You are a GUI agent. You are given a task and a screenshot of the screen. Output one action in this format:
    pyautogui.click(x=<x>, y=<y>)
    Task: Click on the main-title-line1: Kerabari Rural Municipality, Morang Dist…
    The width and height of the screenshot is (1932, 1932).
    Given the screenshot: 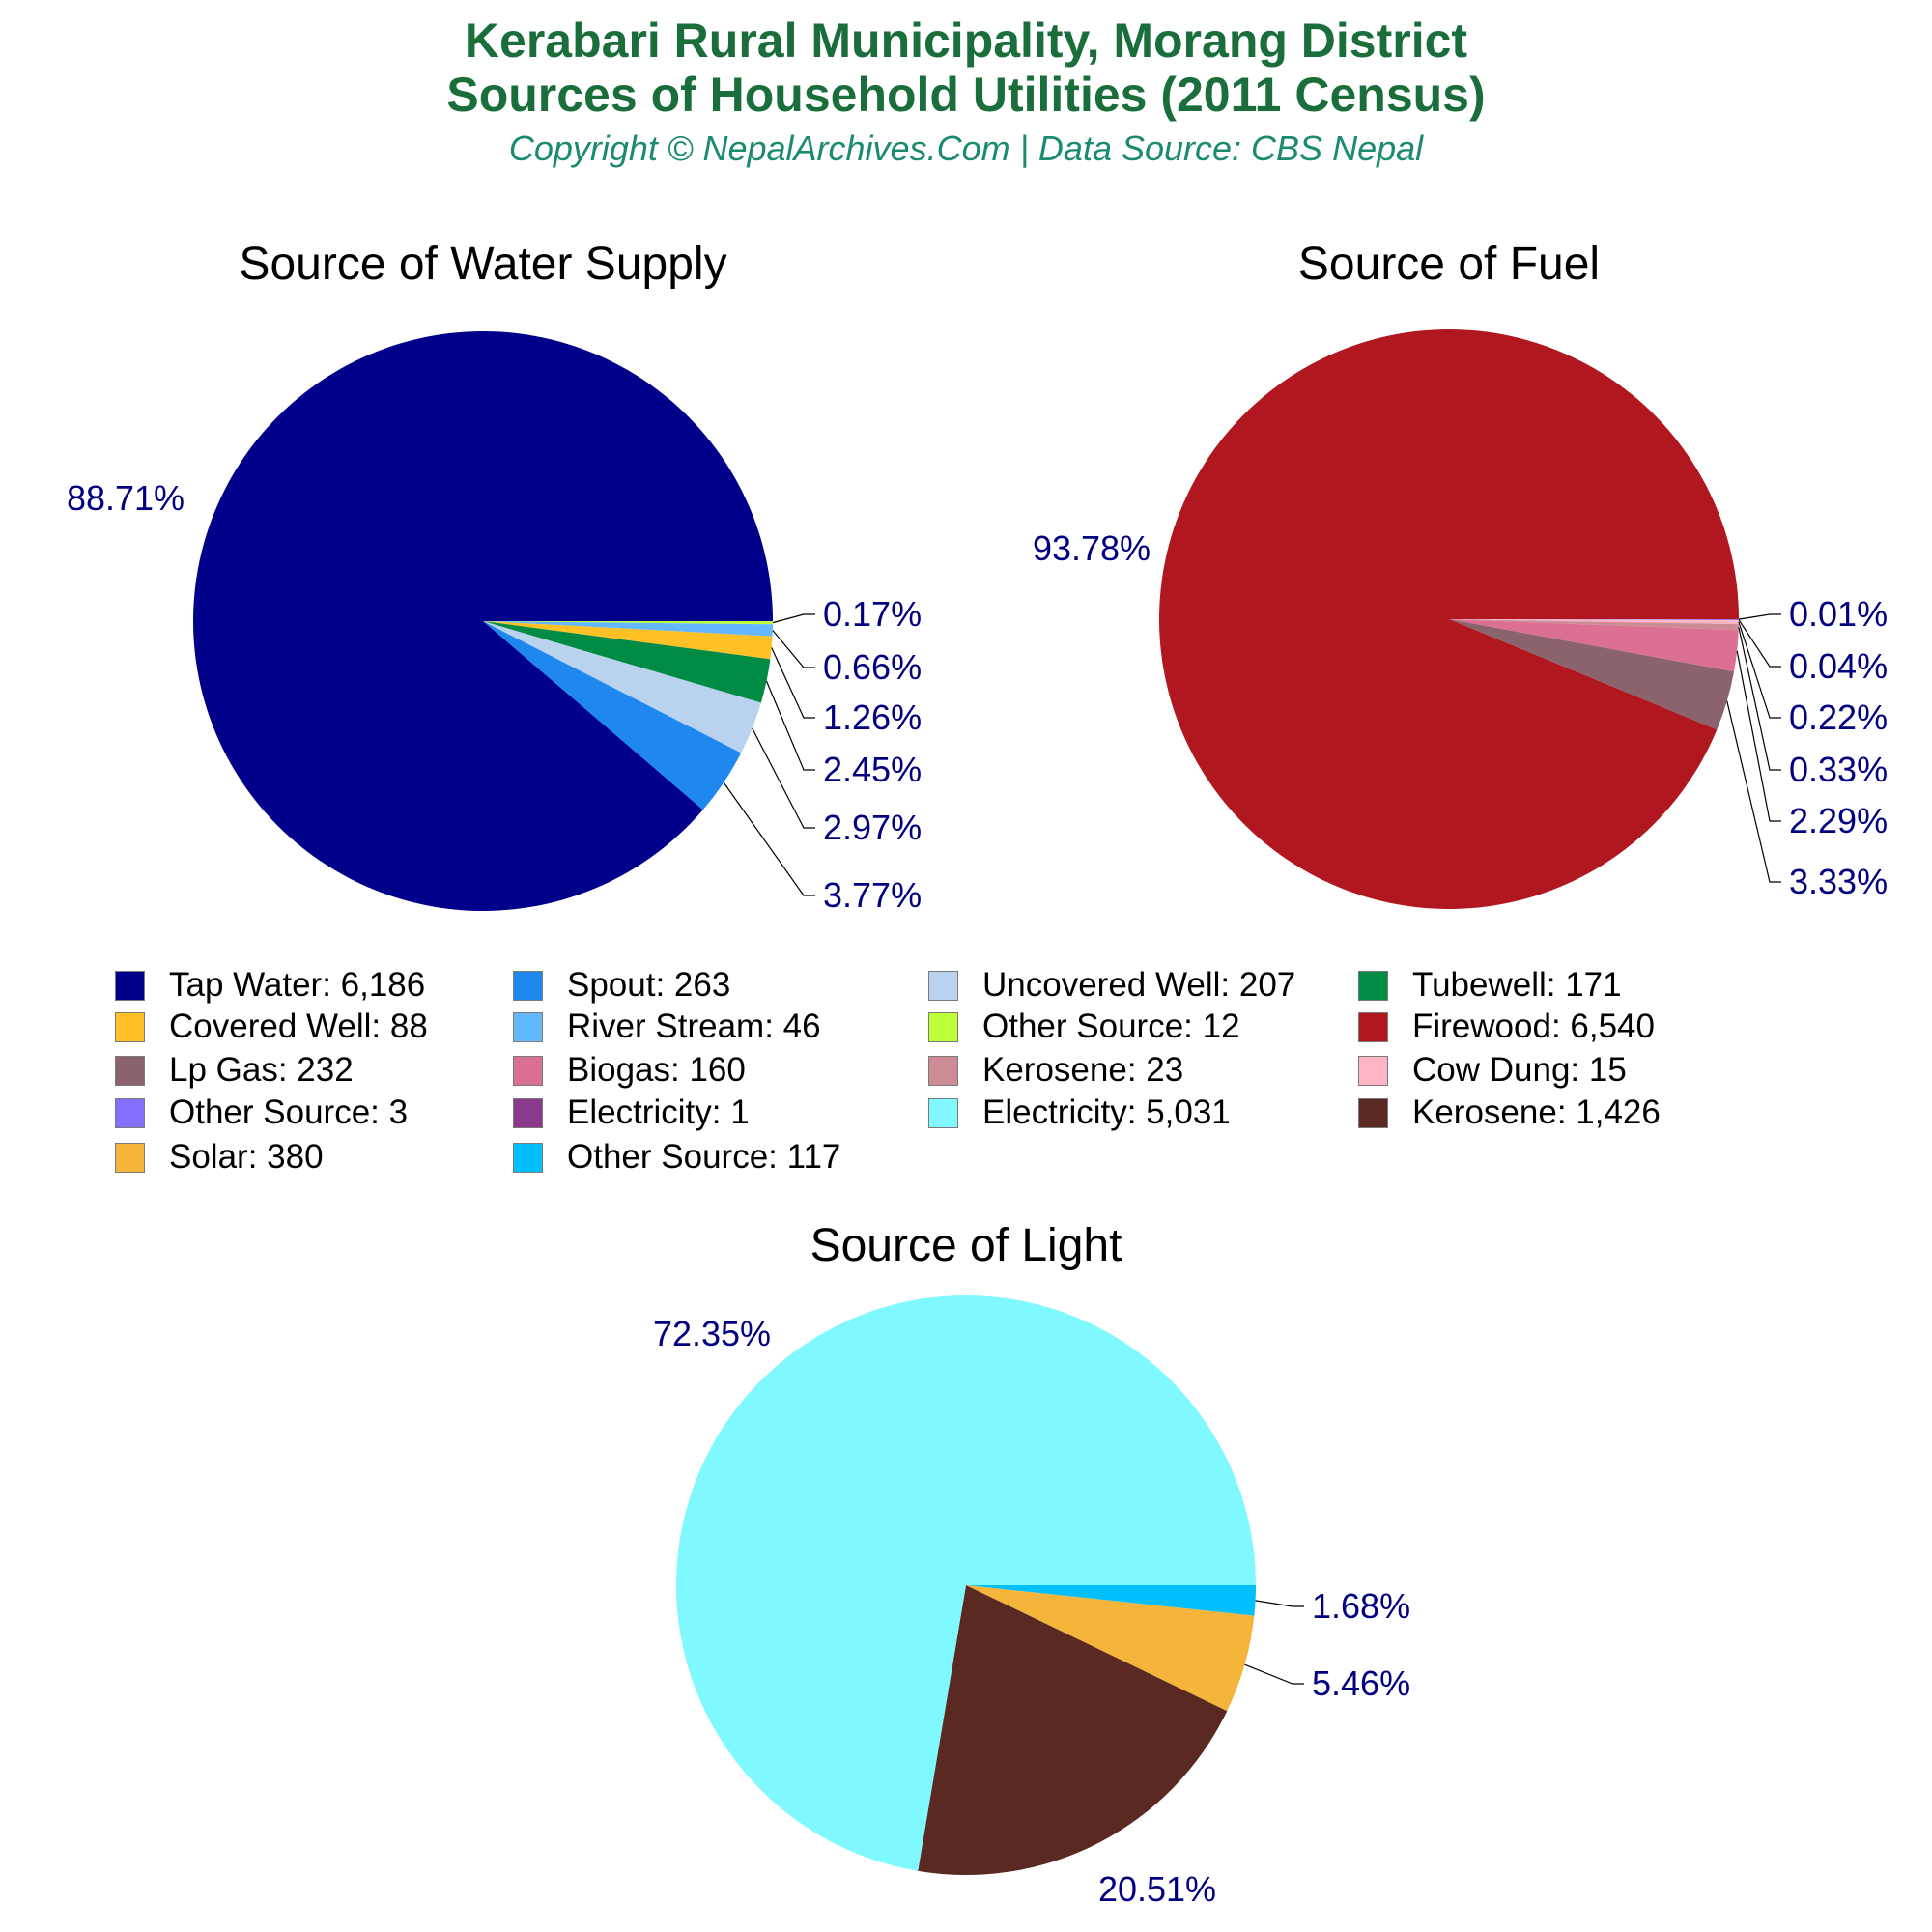 What is the action you would take?
    pyautogui.click(x=966, y=41)
    